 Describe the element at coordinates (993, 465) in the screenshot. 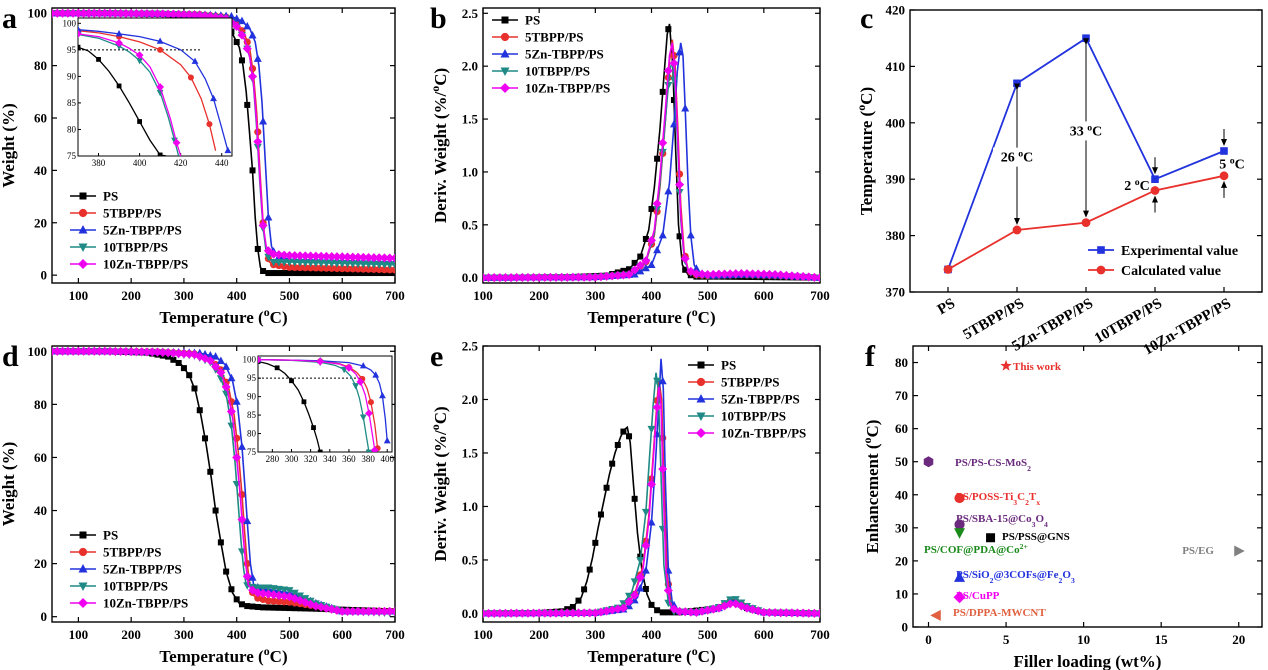

I see `panel-f-point-label: PS/PS-CS-MoS2` at that location.